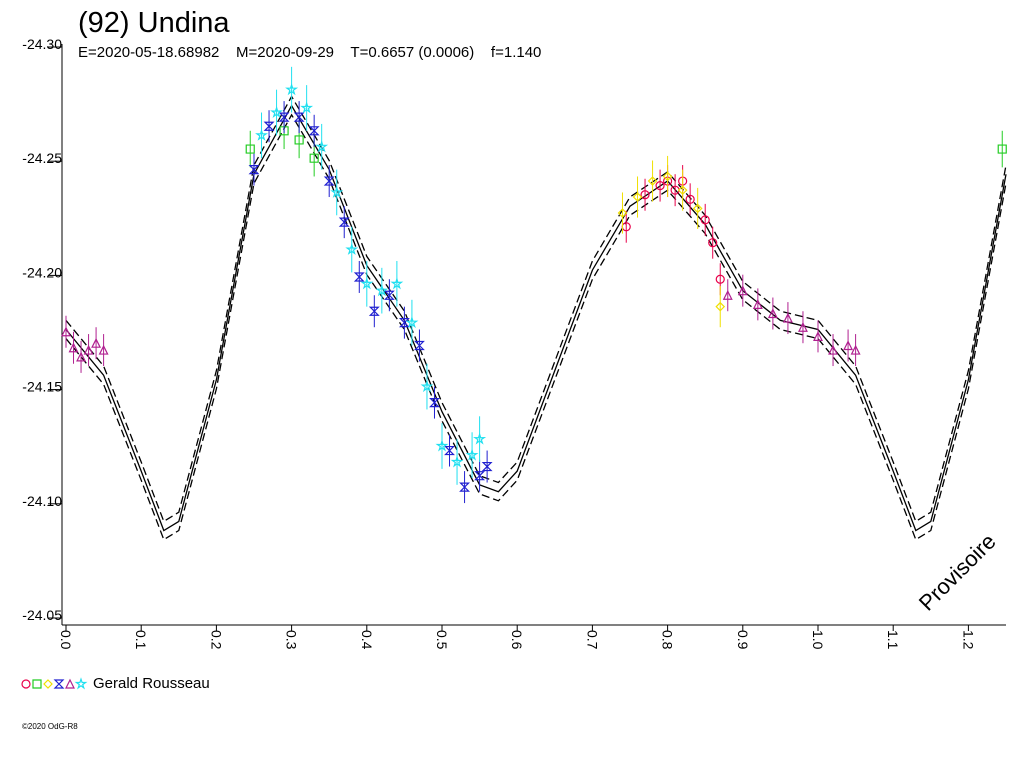 The height and width of the screenshot is (768, 1024). Describe the element at coordinates (42, 158) in the screenshot. I see `y-tick-label: -24.25` at that location.